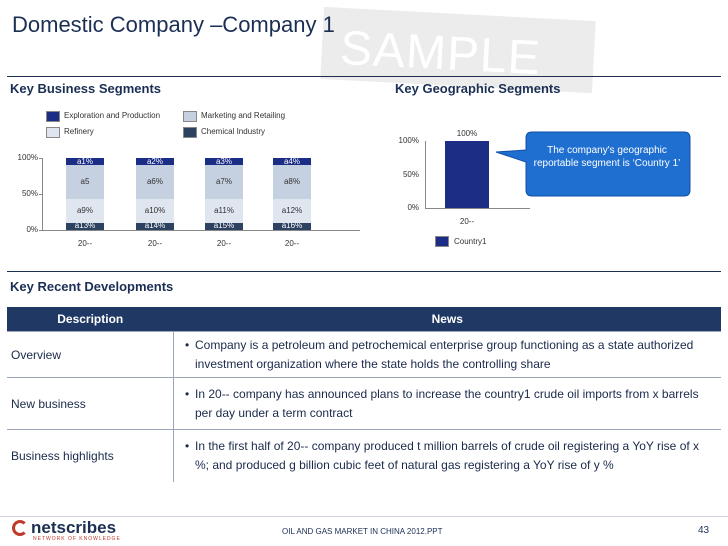  I want to click on bar-data-label: a12%, so click(292, 210).